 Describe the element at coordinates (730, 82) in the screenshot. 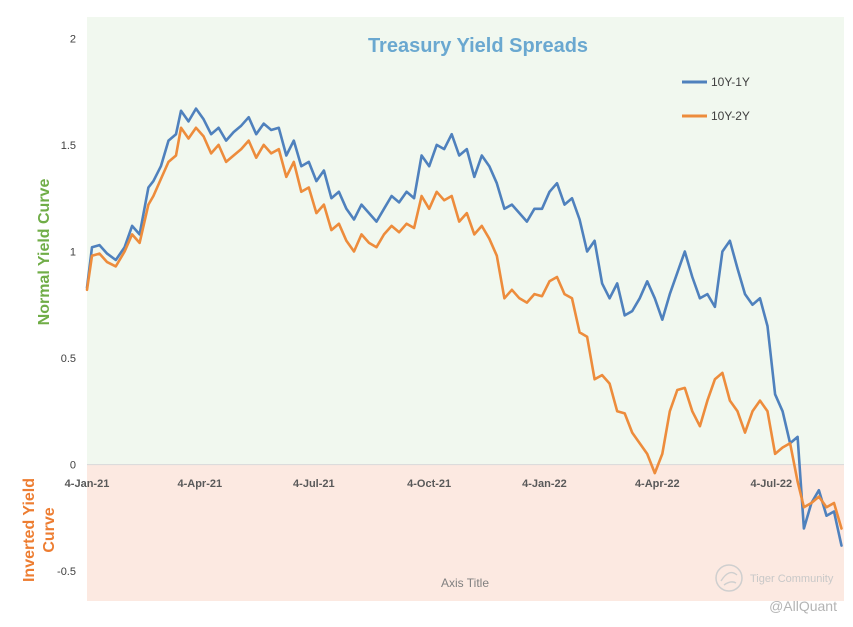

I see `legend-label-10y-1y: 10Y-1Y` at that location.